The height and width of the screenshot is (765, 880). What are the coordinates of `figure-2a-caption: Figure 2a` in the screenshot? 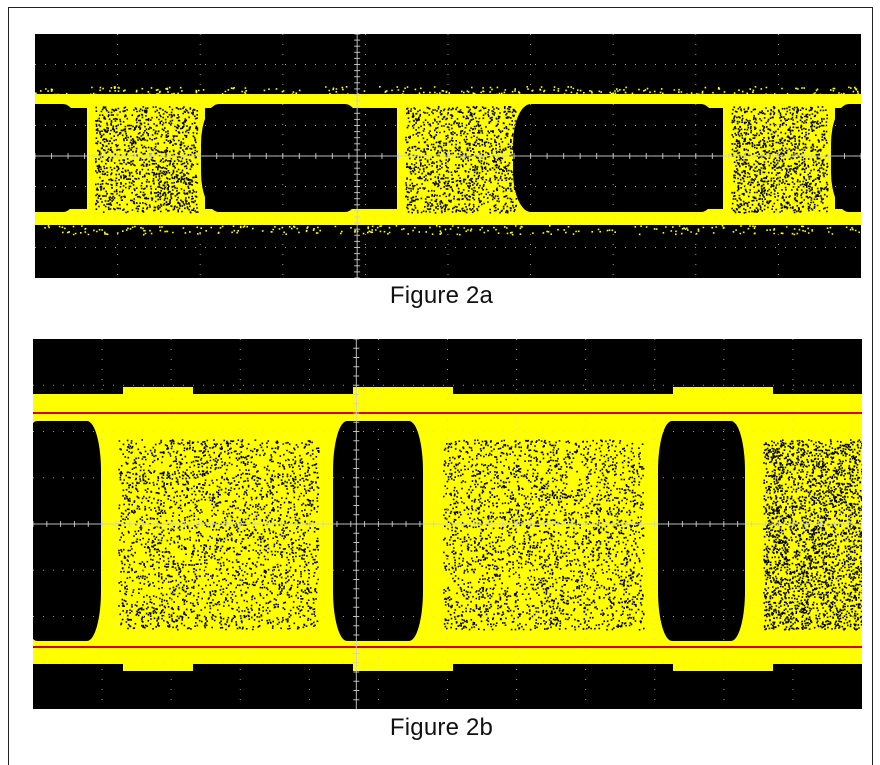 It's located at (441, 295).